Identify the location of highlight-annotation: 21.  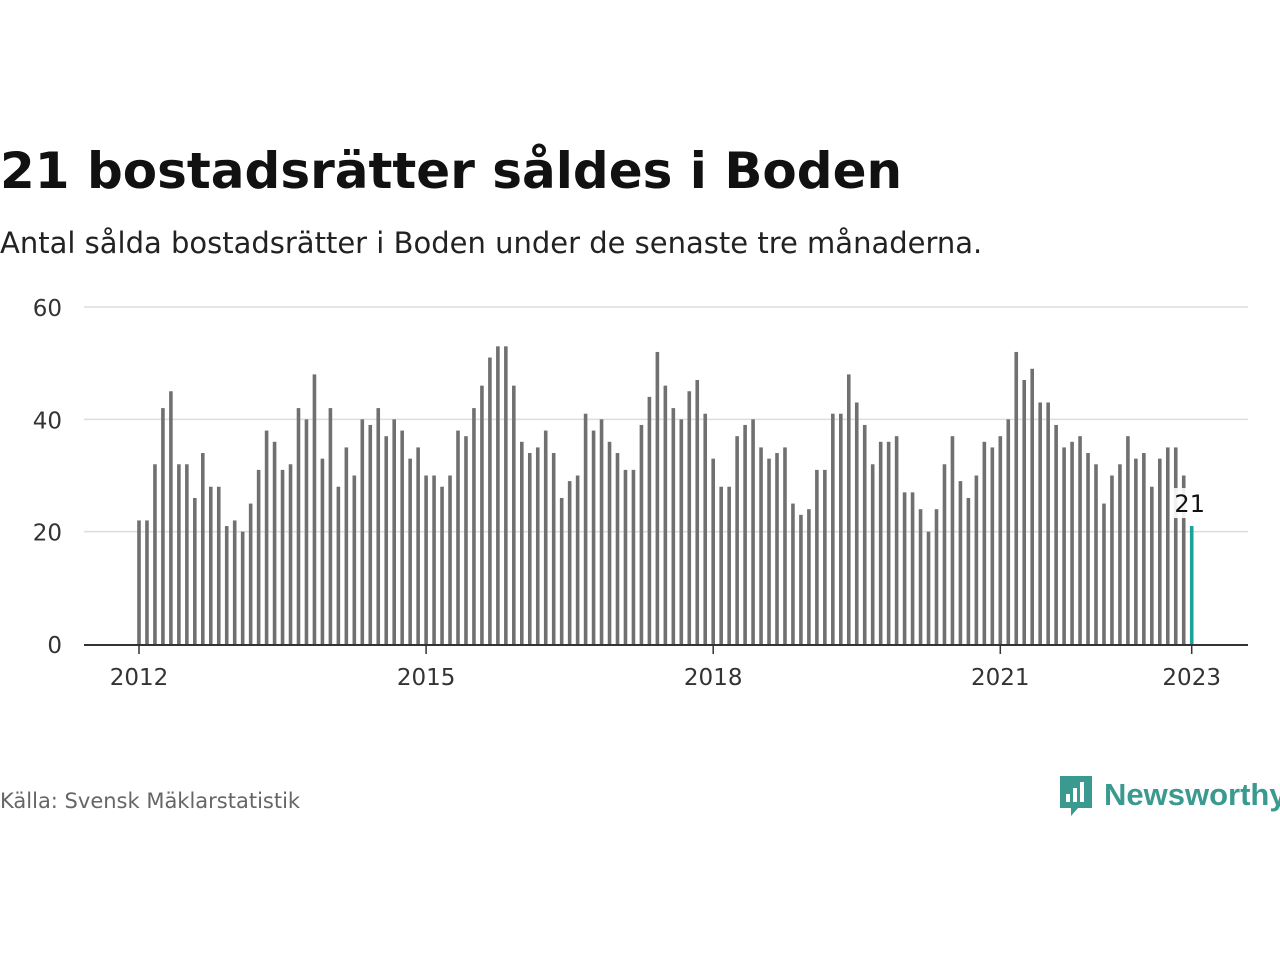
(1191, 503).